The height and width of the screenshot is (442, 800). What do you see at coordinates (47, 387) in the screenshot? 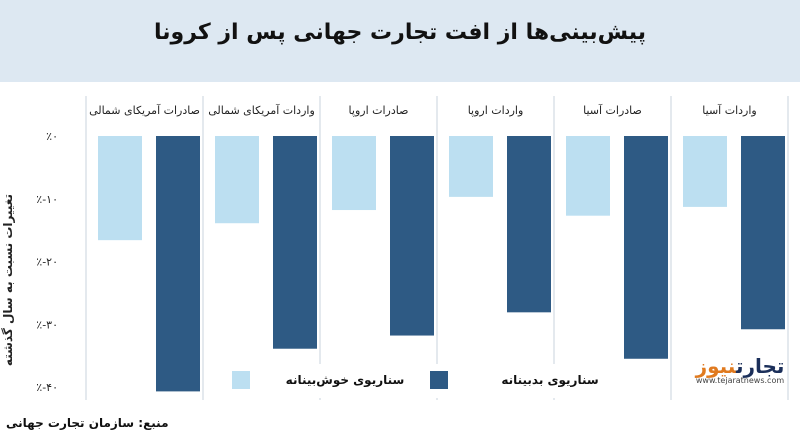
I see `y-tick-label: ٪-۴۰` at bounding box center [47, 387].